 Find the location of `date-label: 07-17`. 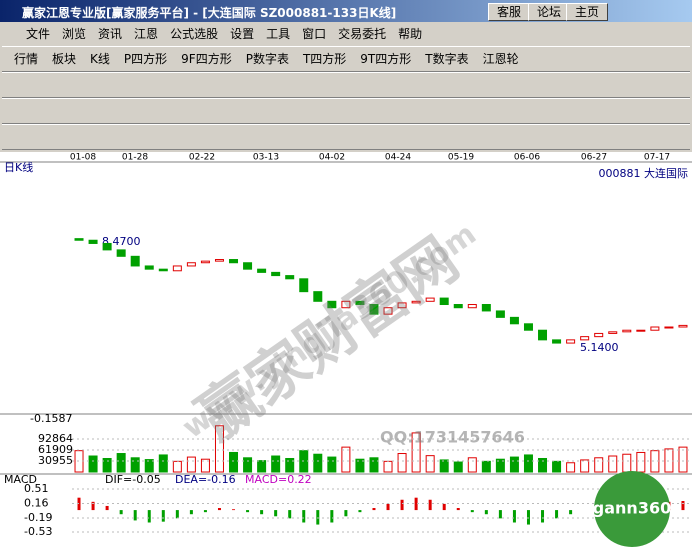

date-label: 07-17 is located at coordinates (657, 158).